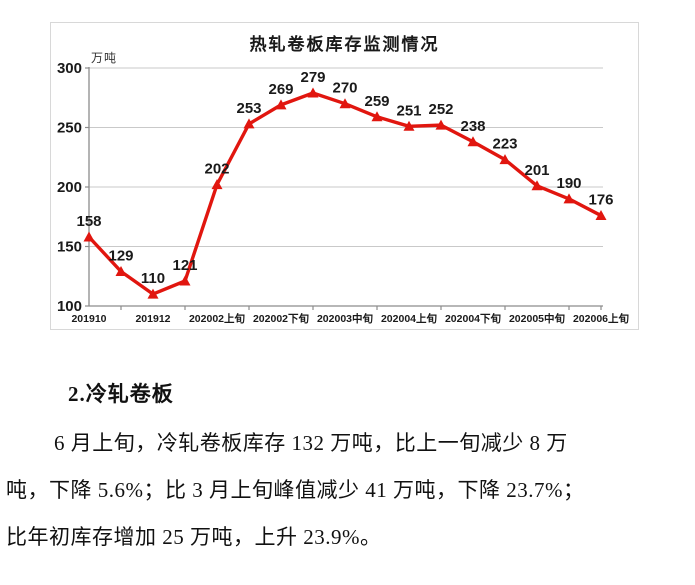 The width and height of the screenshot is (695, 585). What do you see at coordinates (568, 183) in the screenshot?
I see `svg-text: 190` at bounding box center [568, 183].